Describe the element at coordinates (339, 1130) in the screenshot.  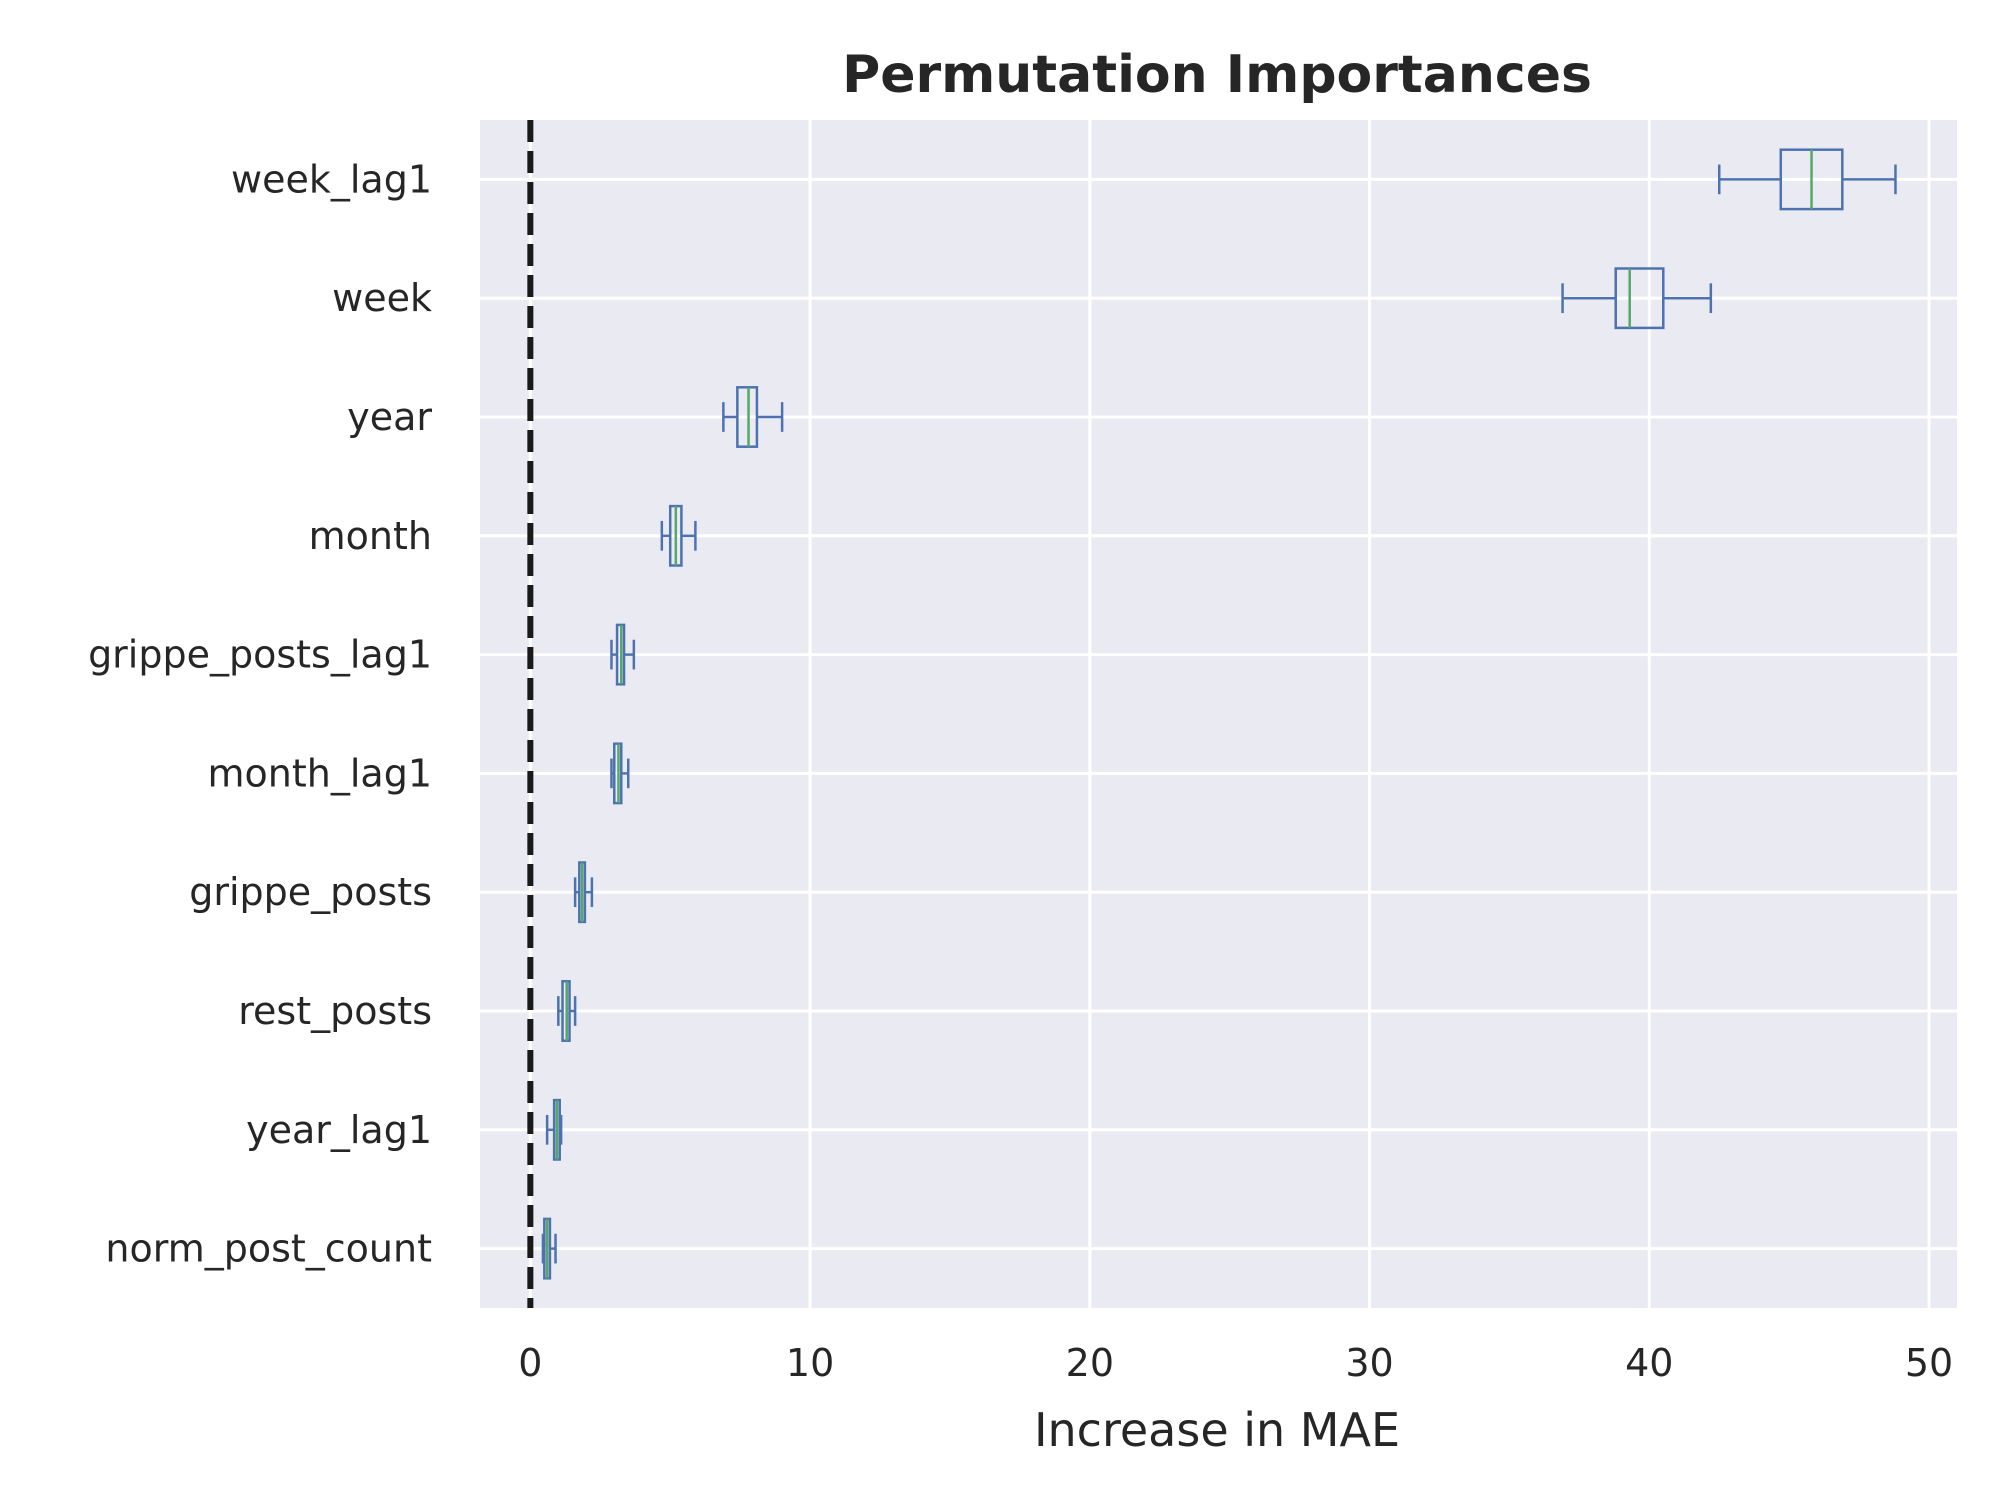
I see `y-tick-label: year_lag1` at that location.